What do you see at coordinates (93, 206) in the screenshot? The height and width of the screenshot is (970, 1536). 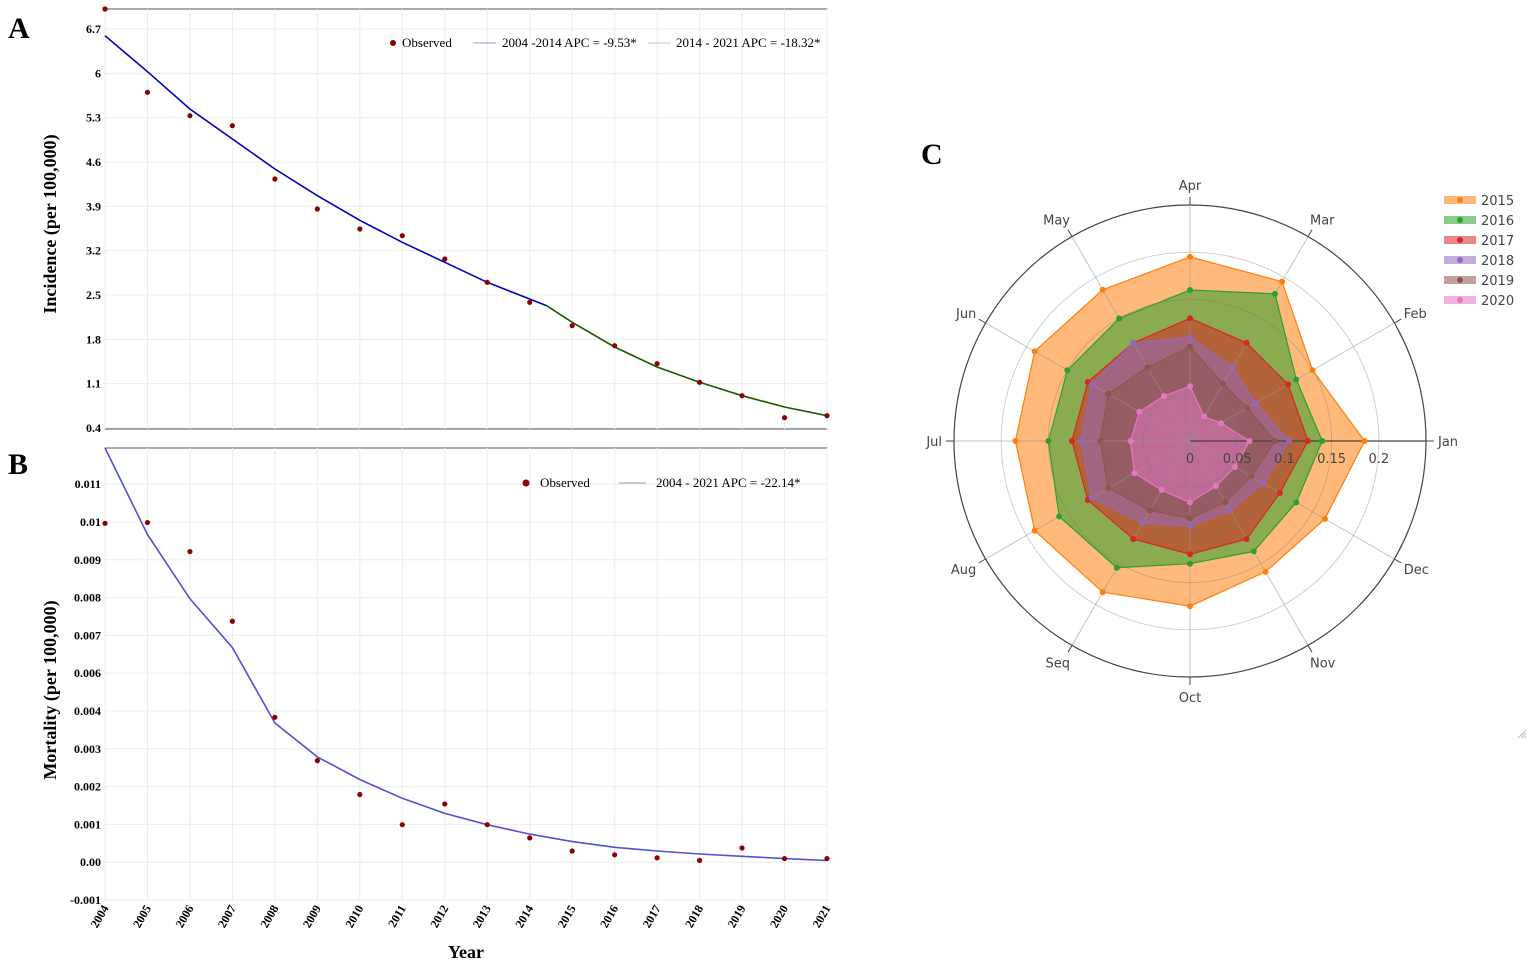 I see `y-tick-label: 3.9` at bounding box center [93, 206].